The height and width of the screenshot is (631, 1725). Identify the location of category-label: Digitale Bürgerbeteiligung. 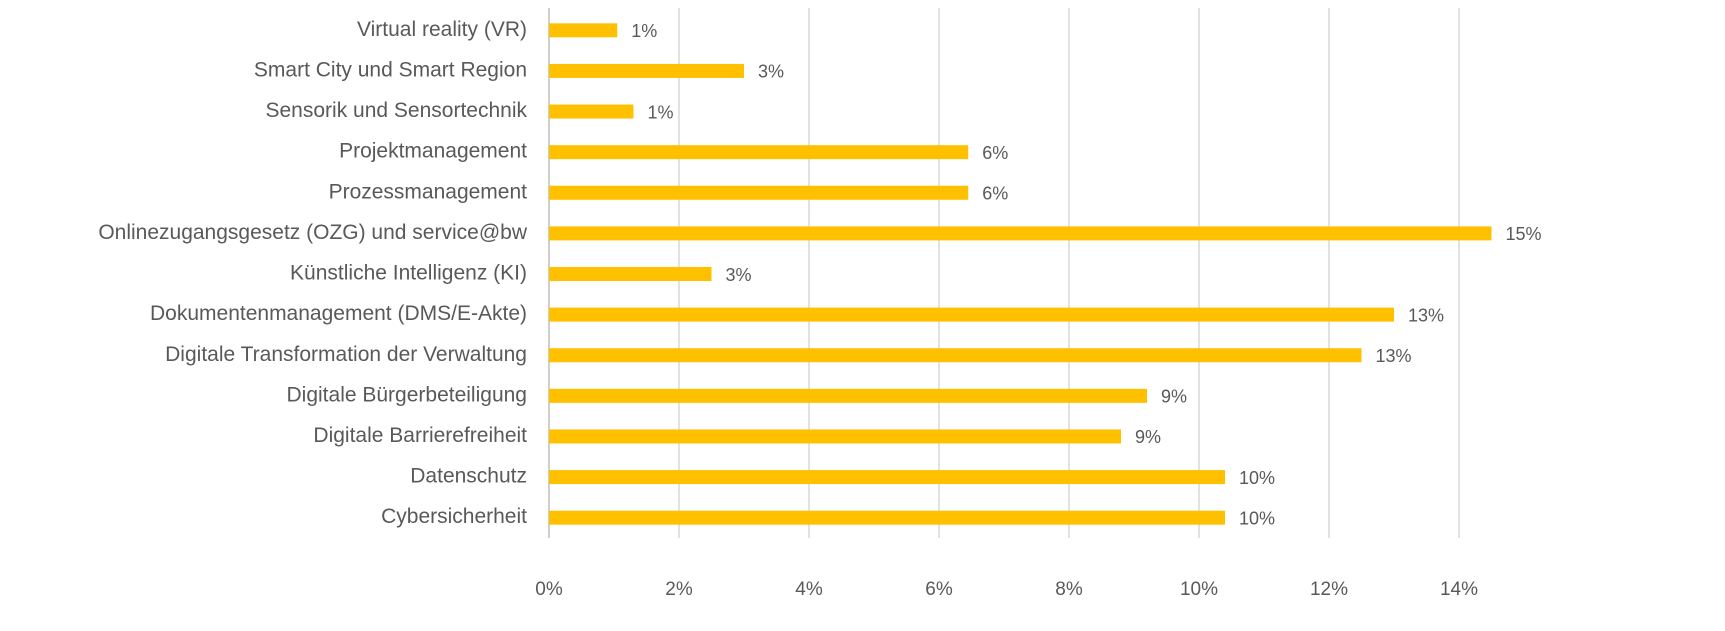
(407, 394).